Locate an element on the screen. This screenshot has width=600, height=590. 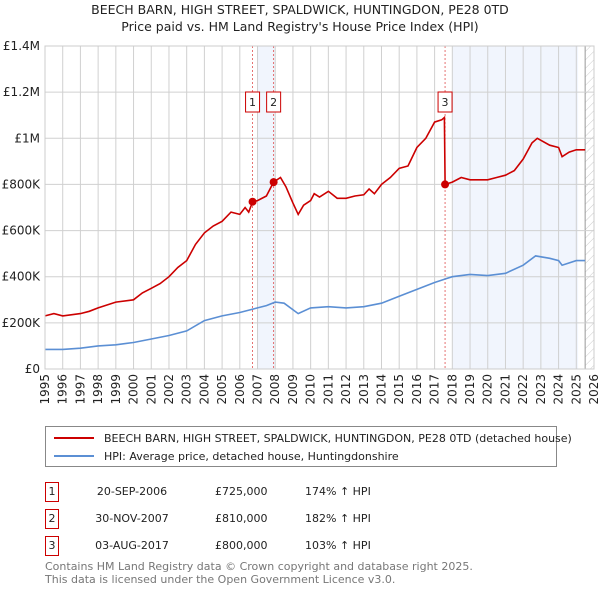
sale-label-box: 2 is located at coordinates (274, 102).